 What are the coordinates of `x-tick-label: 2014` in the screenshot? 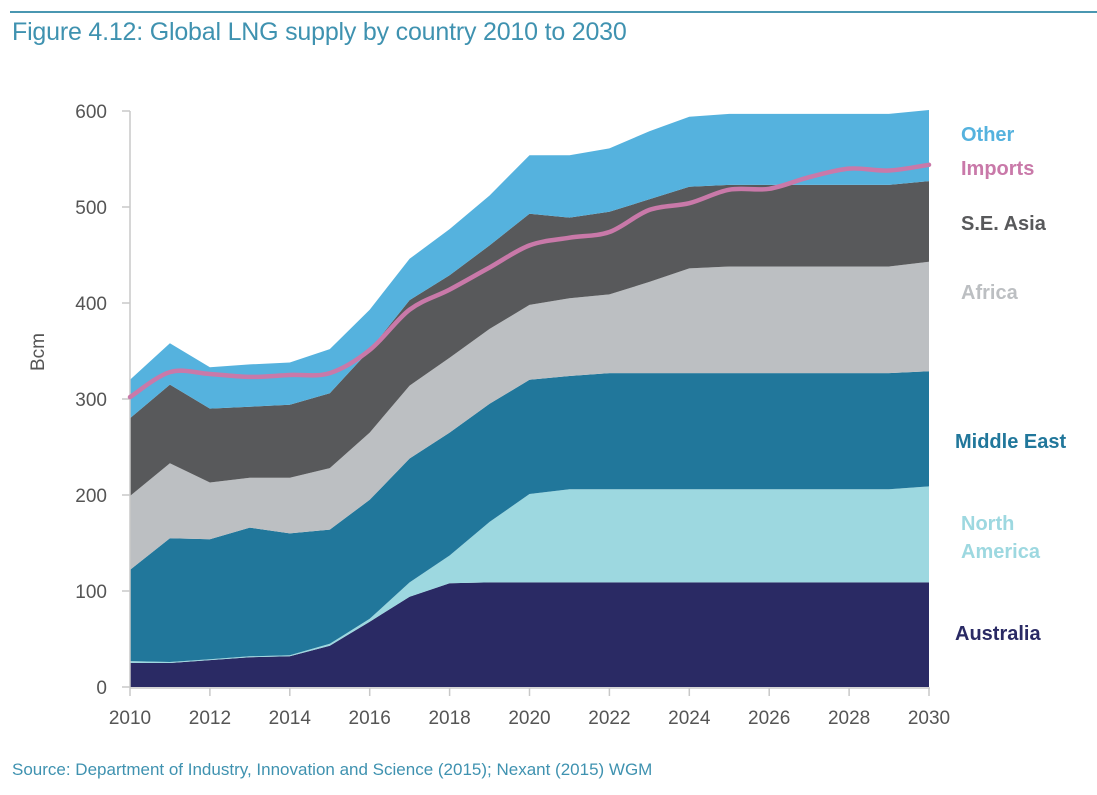 It's located at (290, 718).